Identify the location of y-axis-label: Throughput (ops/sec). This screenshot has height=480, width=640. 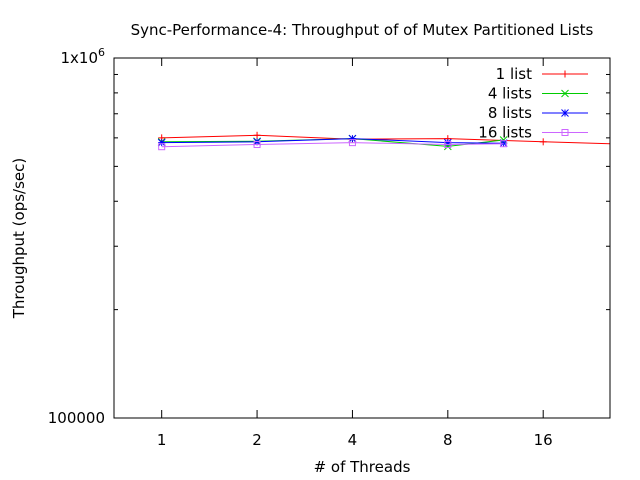
(19, 238).